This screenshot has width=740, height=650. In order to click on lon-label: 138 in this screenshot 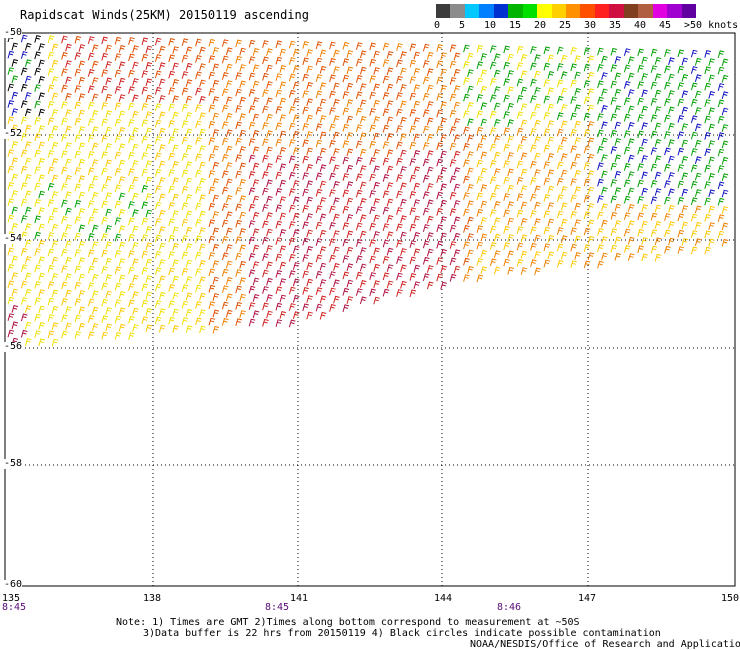, I will do `click(152, 598)`.